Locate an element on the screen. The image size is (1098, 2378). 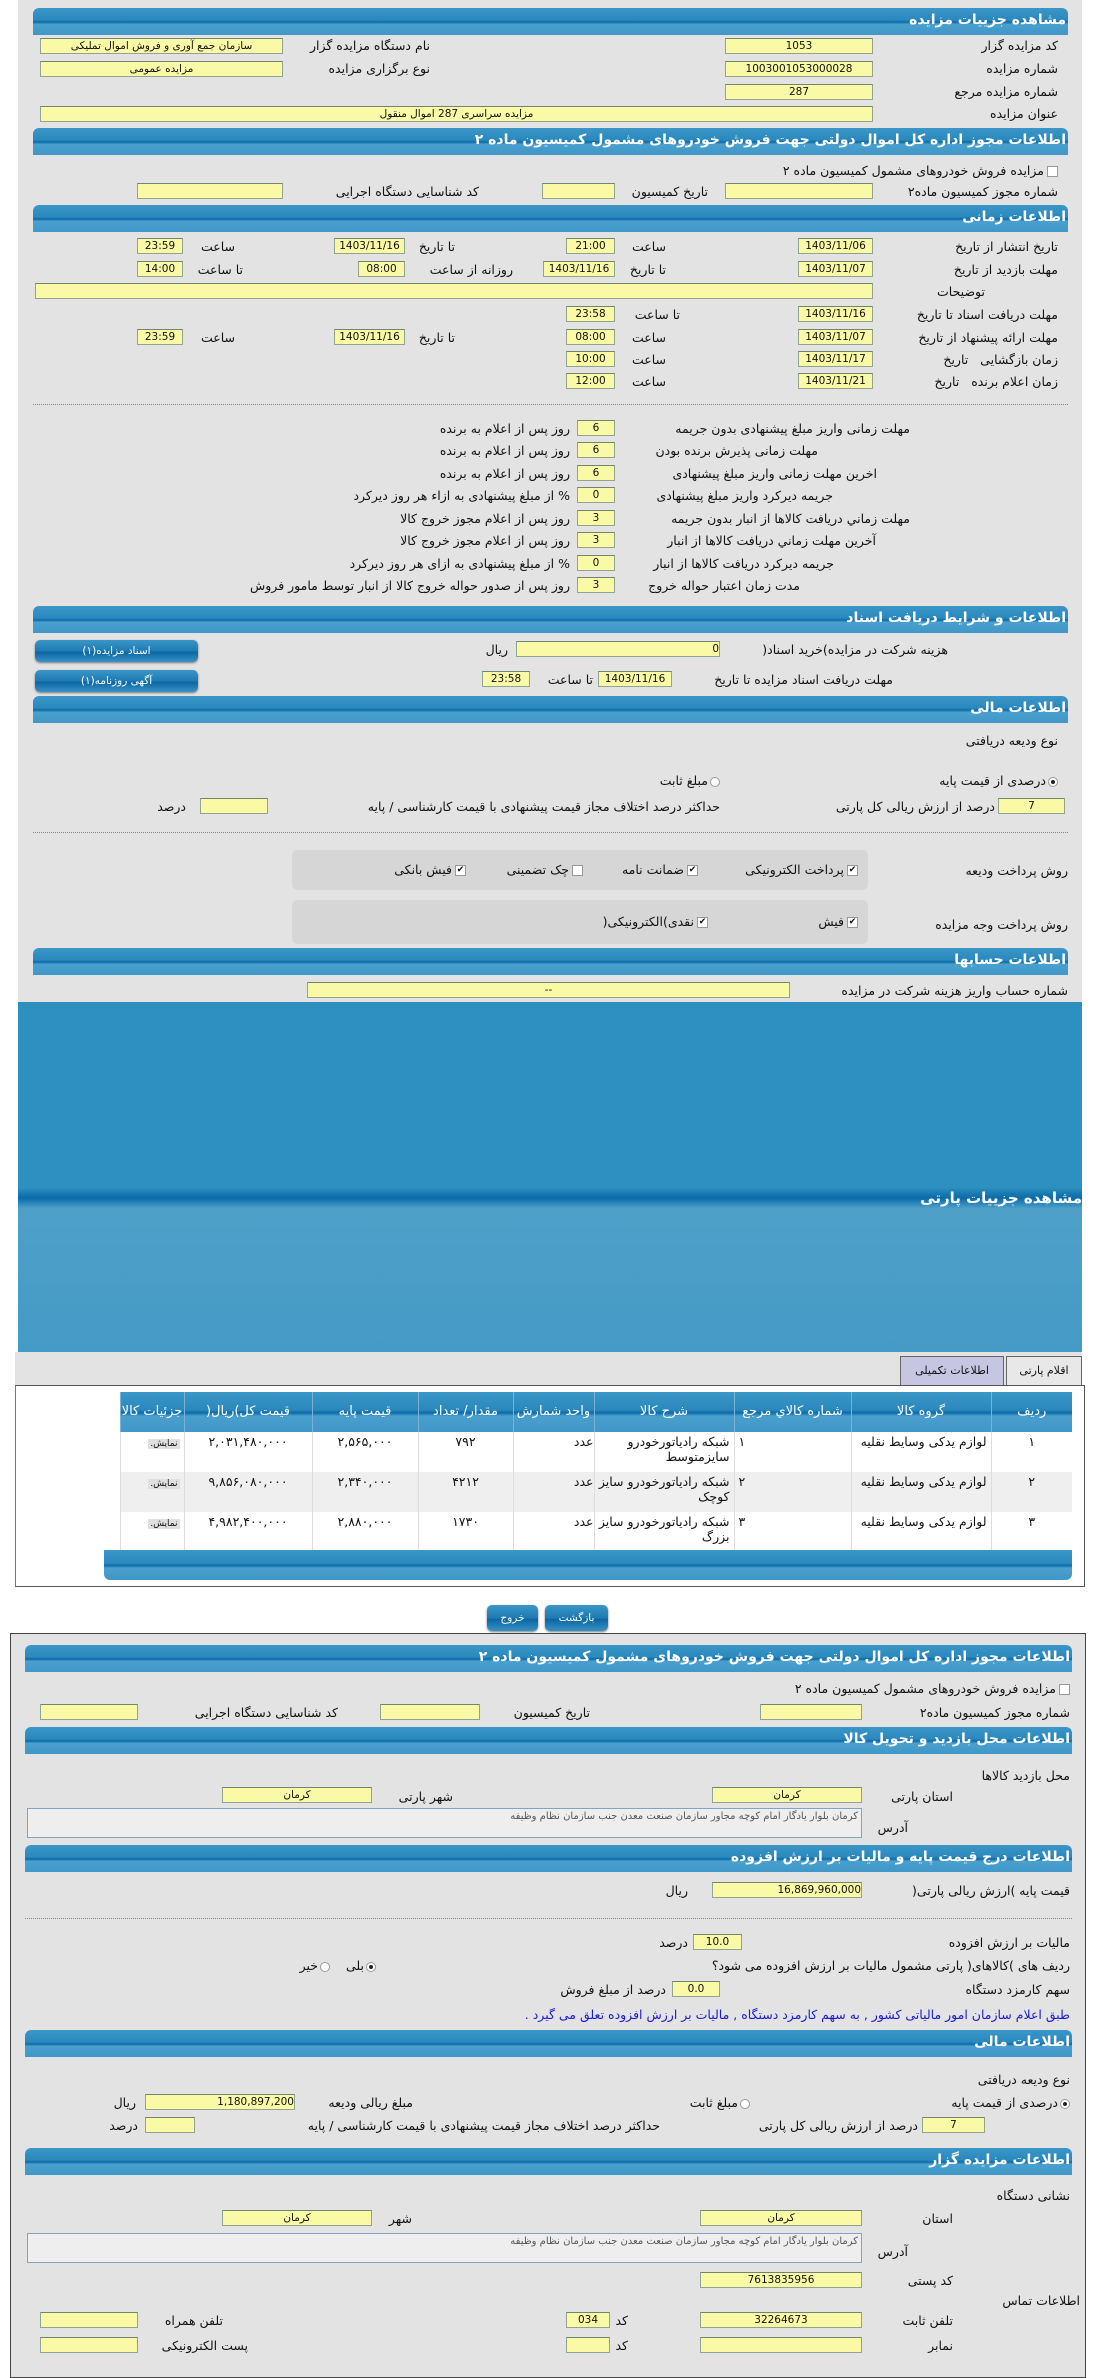
subject-field: مزایده سراسری 287 اموال منقول is located at coordinates (456, 114).